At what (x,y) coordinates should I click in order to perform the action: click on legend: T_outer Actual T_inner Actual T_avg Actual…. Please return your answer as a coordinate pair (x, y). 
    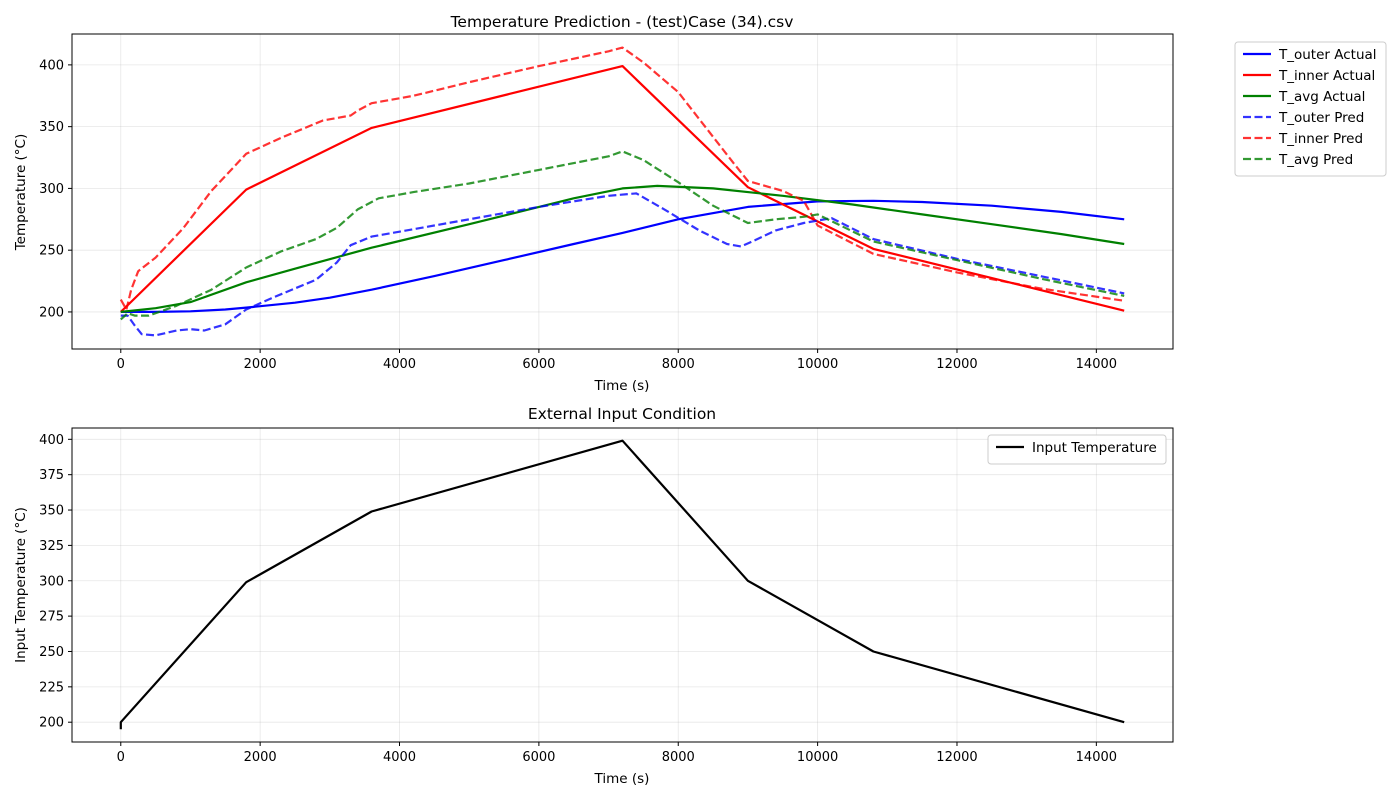
    Looking at the image, I should click on (1310, 109).